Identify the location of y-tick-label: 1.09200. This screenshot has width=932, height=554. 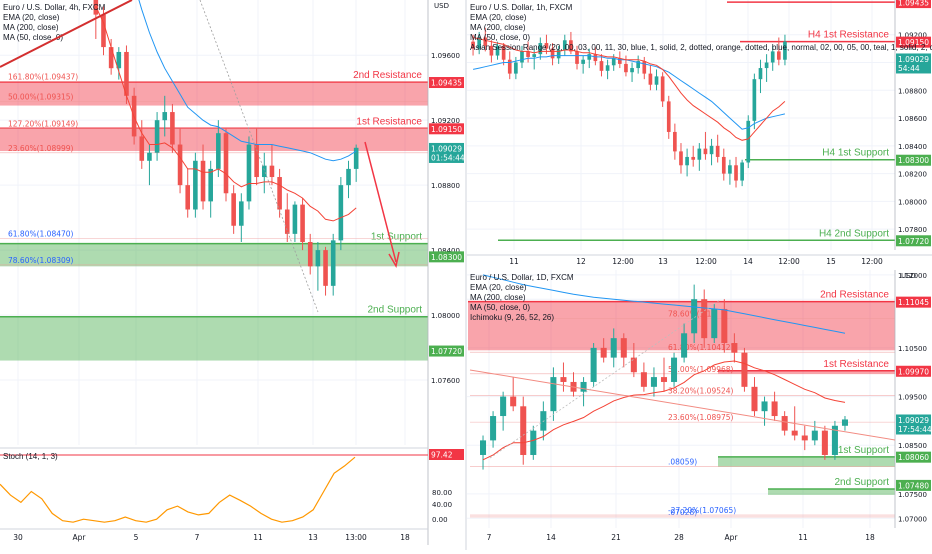
(912, 36).